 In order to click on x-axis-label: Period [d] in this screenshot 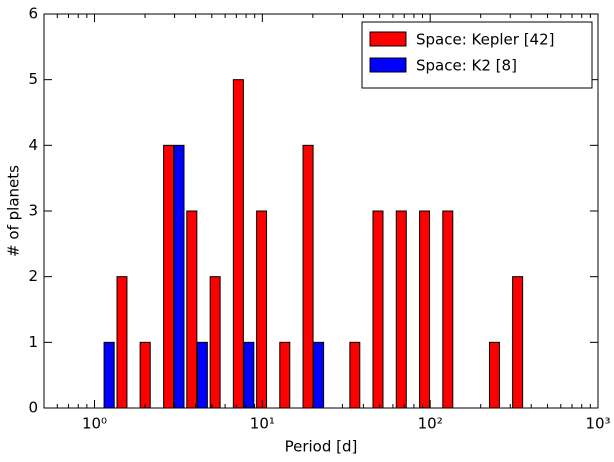, I will do `click(321, 447)`.